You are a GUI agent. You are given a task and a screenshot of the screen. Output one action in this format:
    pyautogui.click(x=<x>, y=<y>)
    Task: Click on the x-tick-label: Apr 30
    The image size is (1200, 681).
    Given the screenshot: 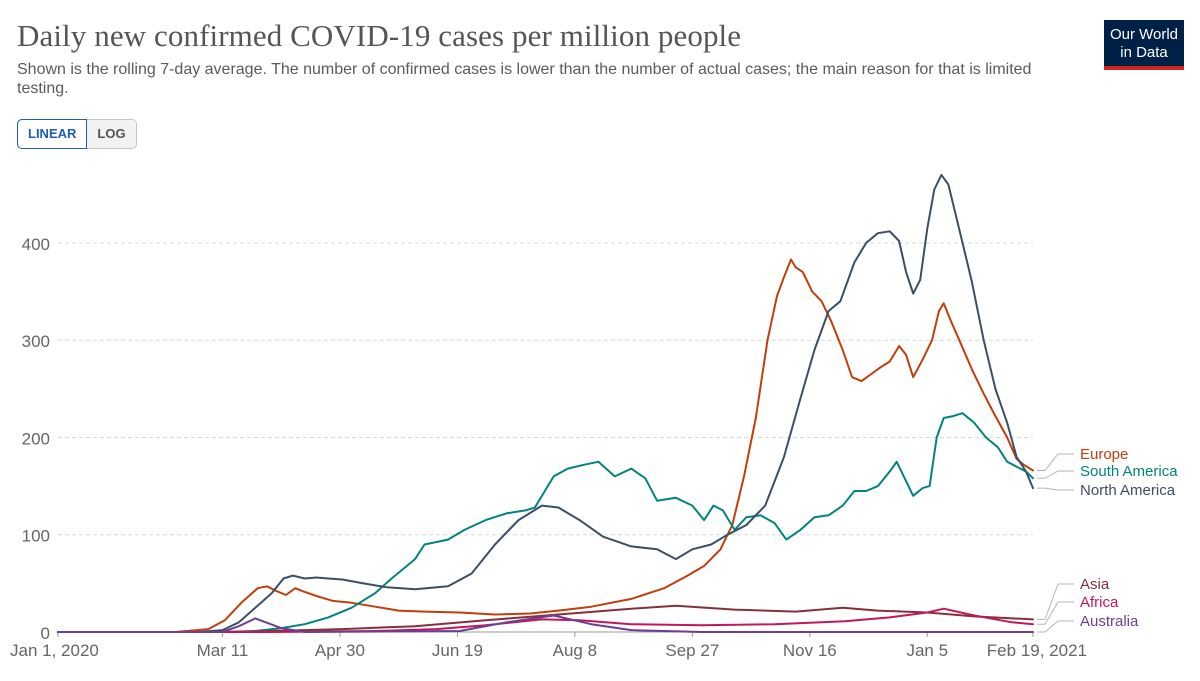 What is the action you would take?
    pyautogui.click(x=340, y=650)
    